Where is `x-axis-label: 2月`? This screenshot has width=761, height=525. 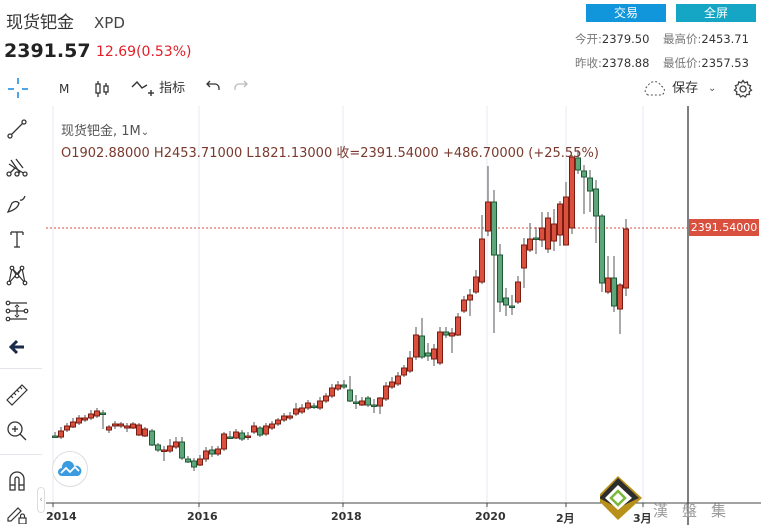
x-axis-label: 2月 is located at coordinates (565, 518).